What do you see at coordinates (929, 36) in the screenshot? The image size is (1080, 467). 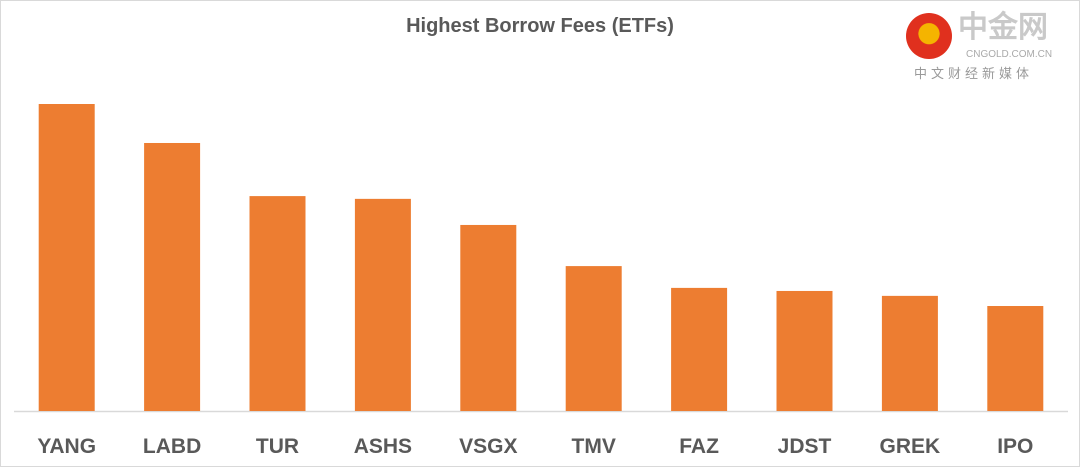 I see `cngold-logo-icon` at bounding box center [929, 36].